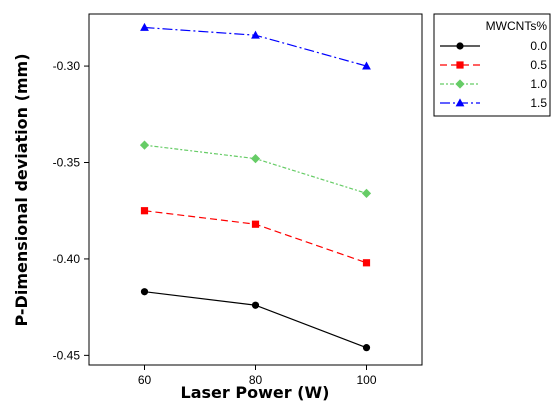 This screenshot has height=408, width=551. What do you see at coordinates (493, 65) in the screenshot?
I see `legend-item: 0.5` at bounding box center [493, 65].